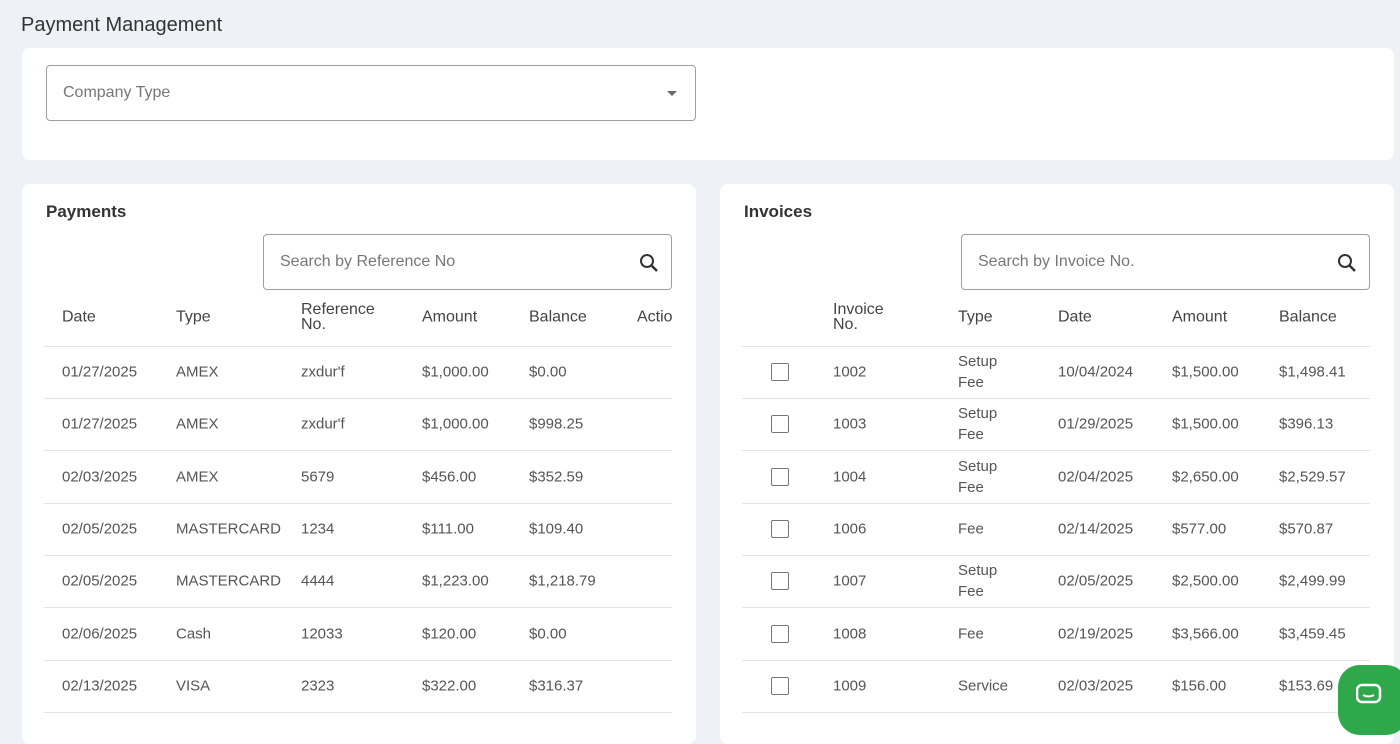 This screenshot has height=744, width=1400. What do you see at coordinates (318, 529) in the screenshot?
I see `table-cell: 1234` at bounding box center [318, 529].